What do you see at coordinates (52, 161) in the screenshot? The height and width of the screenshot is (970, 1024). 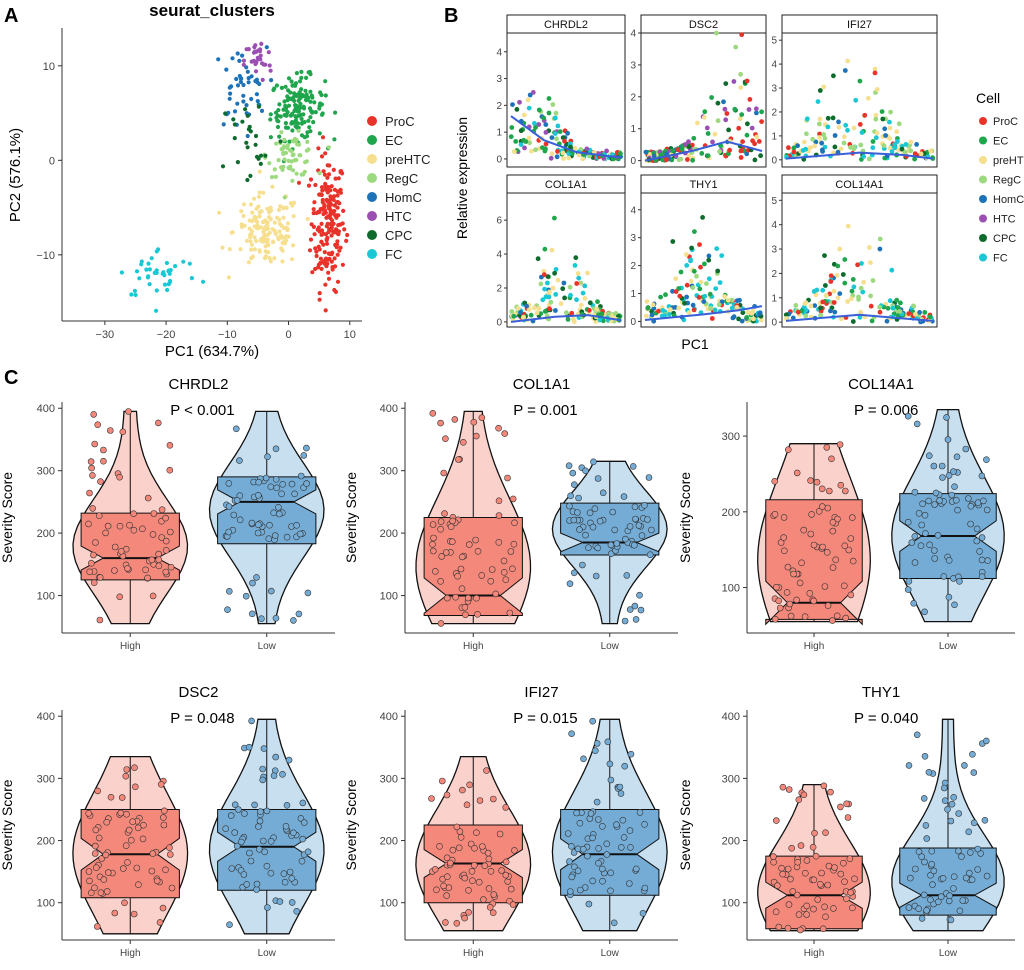 I see `y-tick-label: 0` at bounding box center [52, 161].